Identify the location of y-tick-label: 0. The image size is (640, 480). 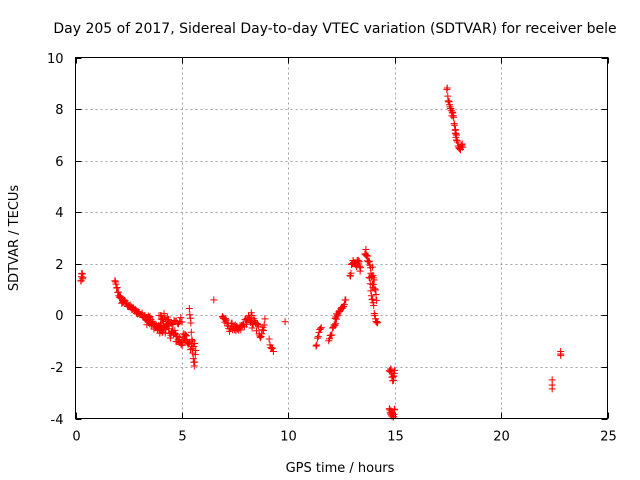
(59, 316).